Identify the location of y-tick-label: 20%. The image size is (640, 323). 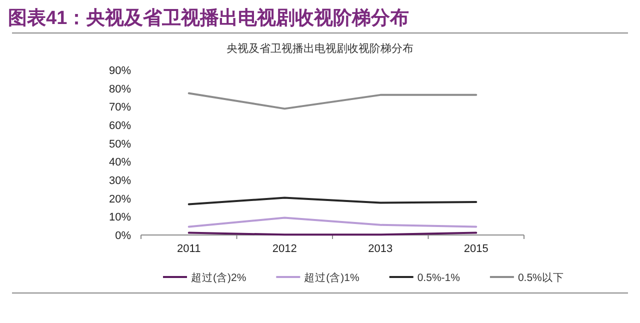
(120, 199).